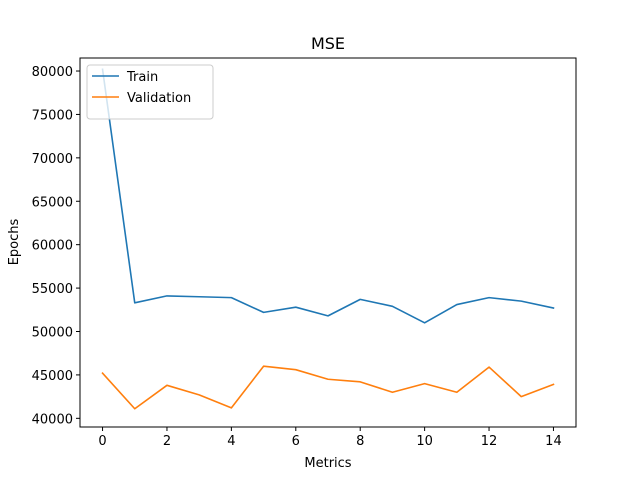 The width and height of the screenshot is (640, 480). What do you see at coordinates (159, 98) in the screenshot?
I see `legend-label: Validation` at bounding box center [159, 98].